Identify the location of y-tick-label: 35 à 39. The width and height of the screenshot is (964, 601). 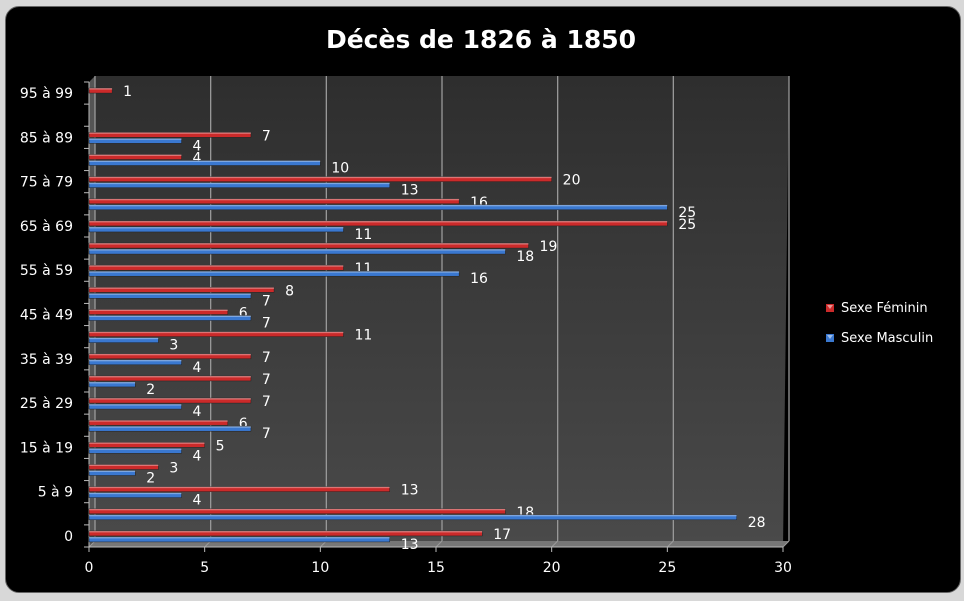
(46, 360).